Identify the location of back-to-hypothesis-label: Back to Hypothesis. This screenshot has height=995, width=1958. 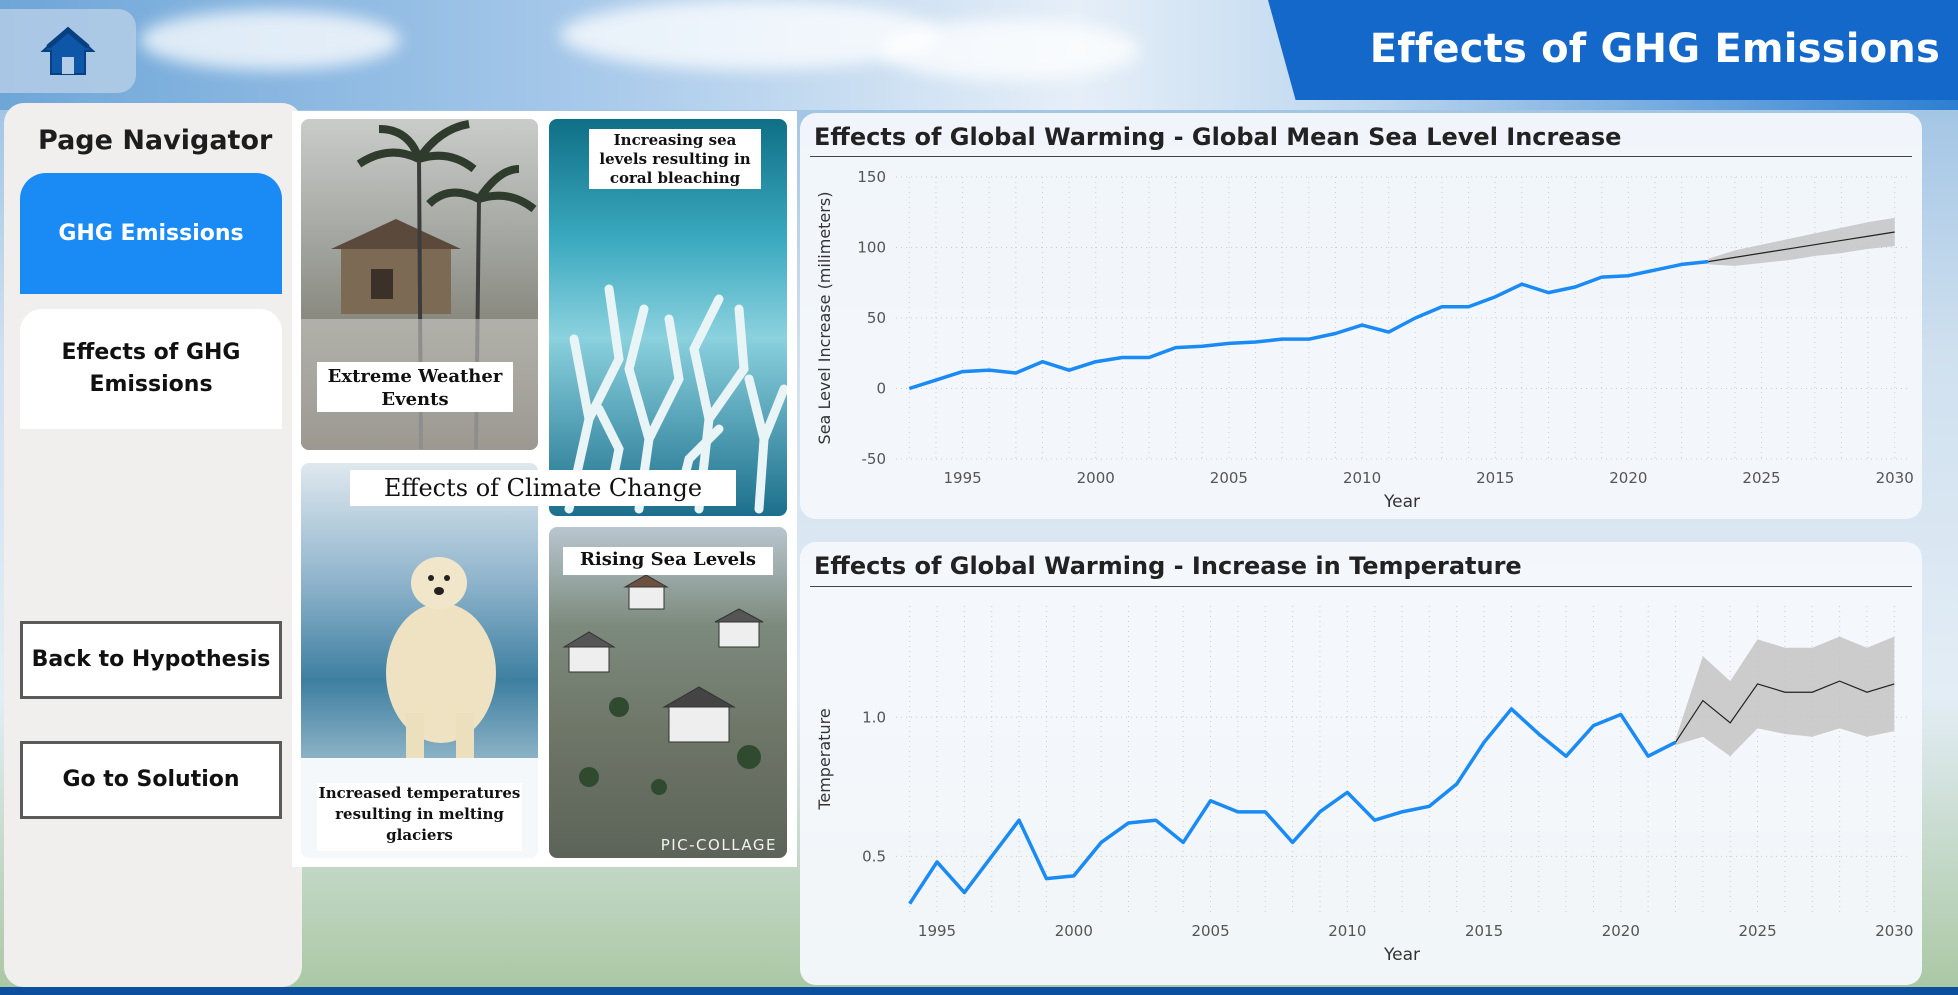
(151, 659).